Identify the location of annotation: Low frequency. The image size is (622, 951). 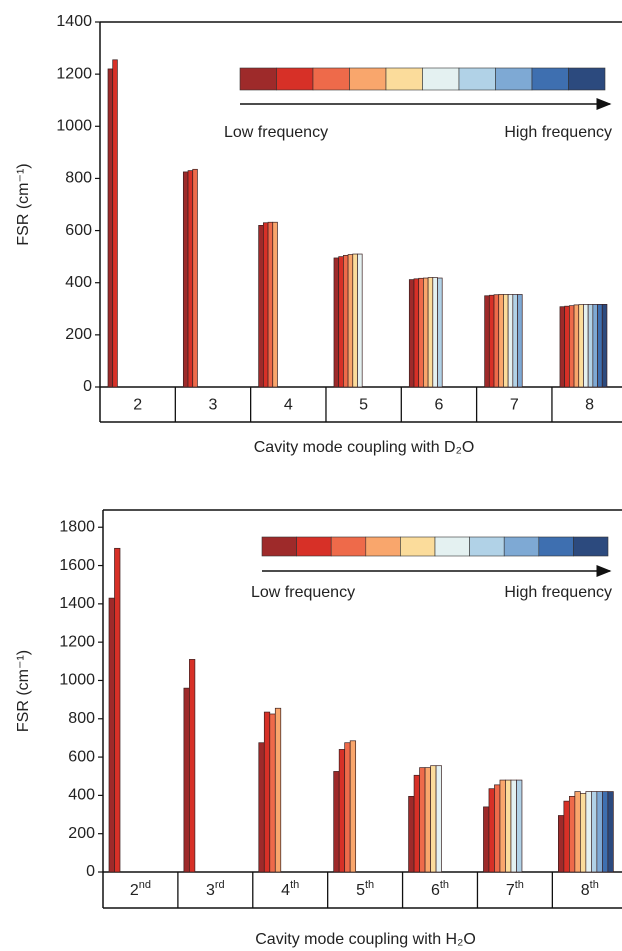
(303, 592).